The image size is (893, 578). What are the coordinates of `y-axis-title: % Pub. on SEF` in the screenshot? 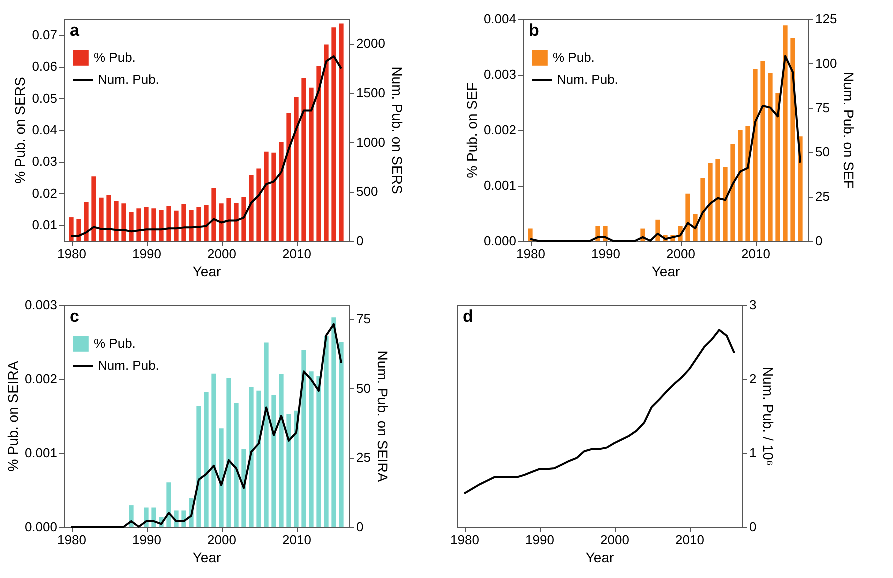 It's located at (472, 130).